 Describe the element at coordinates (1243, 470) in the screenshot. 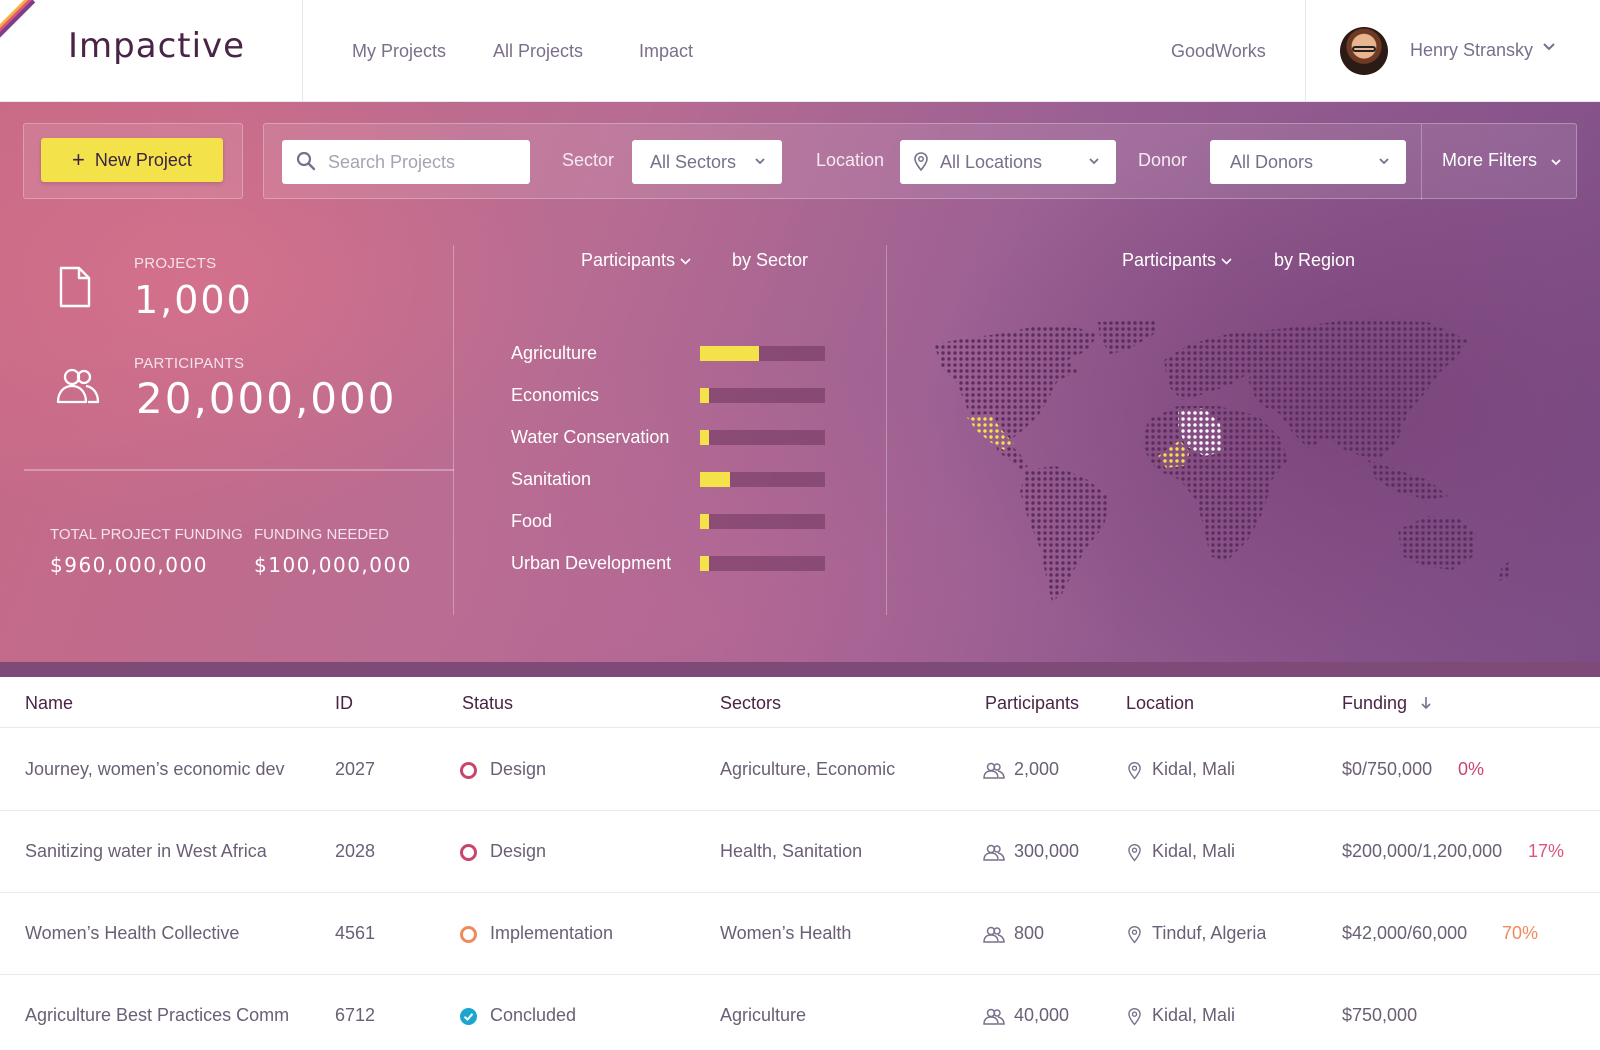

I see `world-dot-map` at that location.